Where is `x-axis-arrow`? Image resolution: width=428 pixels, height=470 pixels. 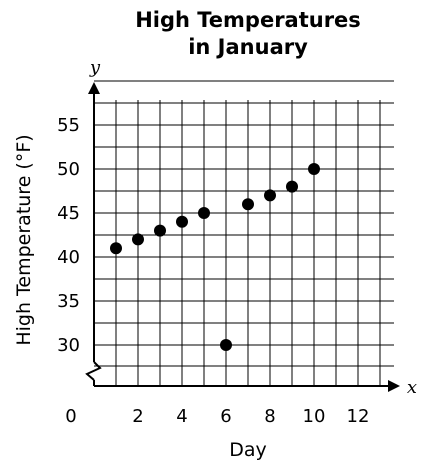
x-axis-arrow is located at coordinates (394, 386).